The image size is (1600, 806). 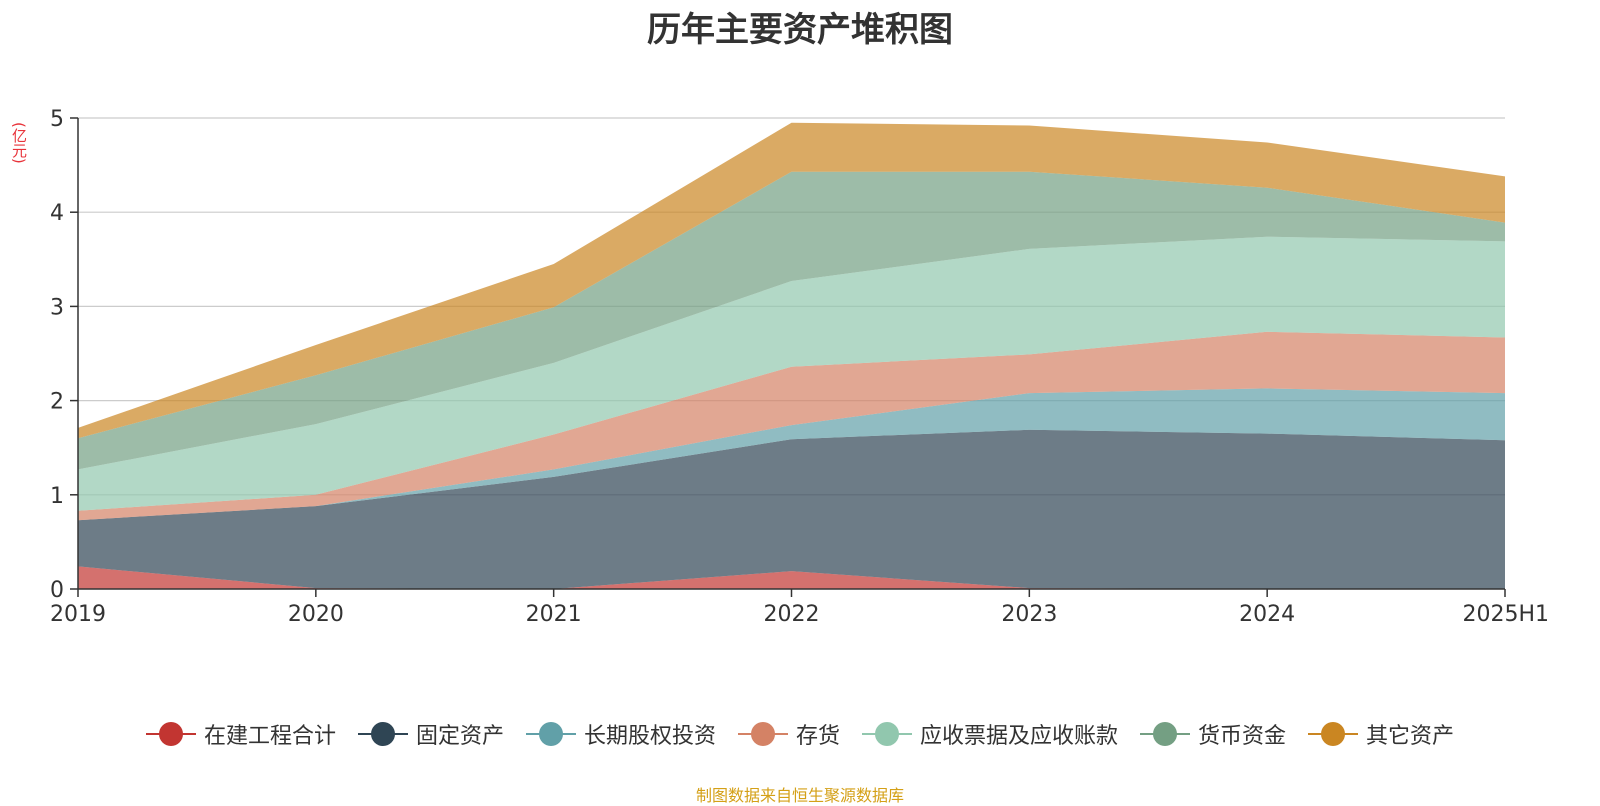 What do you see at coordinates (792, 614) in the screenshot?
I see `x-tick-label: 2022` at bounding box center [792, 614].